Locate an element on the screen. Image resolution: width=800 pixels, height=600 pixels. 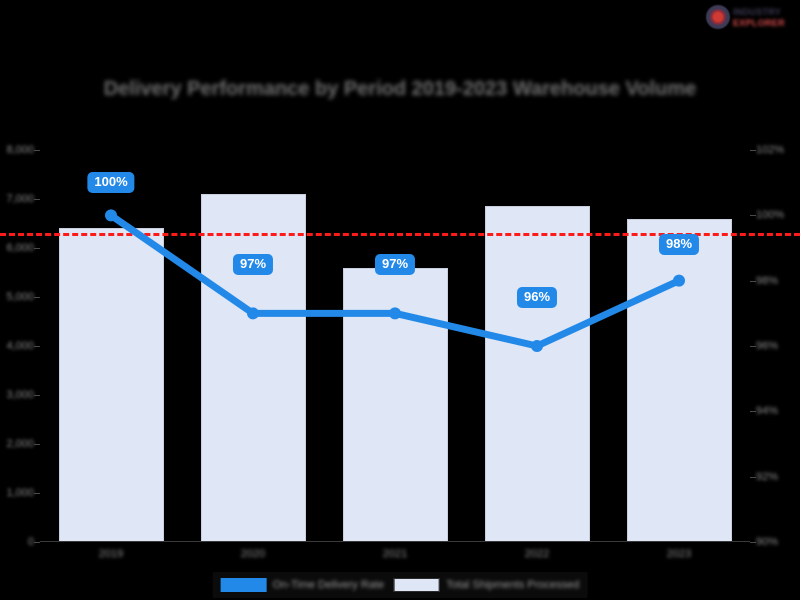
right-axis-tick-label: 98% is located at coordinates (767, 280).